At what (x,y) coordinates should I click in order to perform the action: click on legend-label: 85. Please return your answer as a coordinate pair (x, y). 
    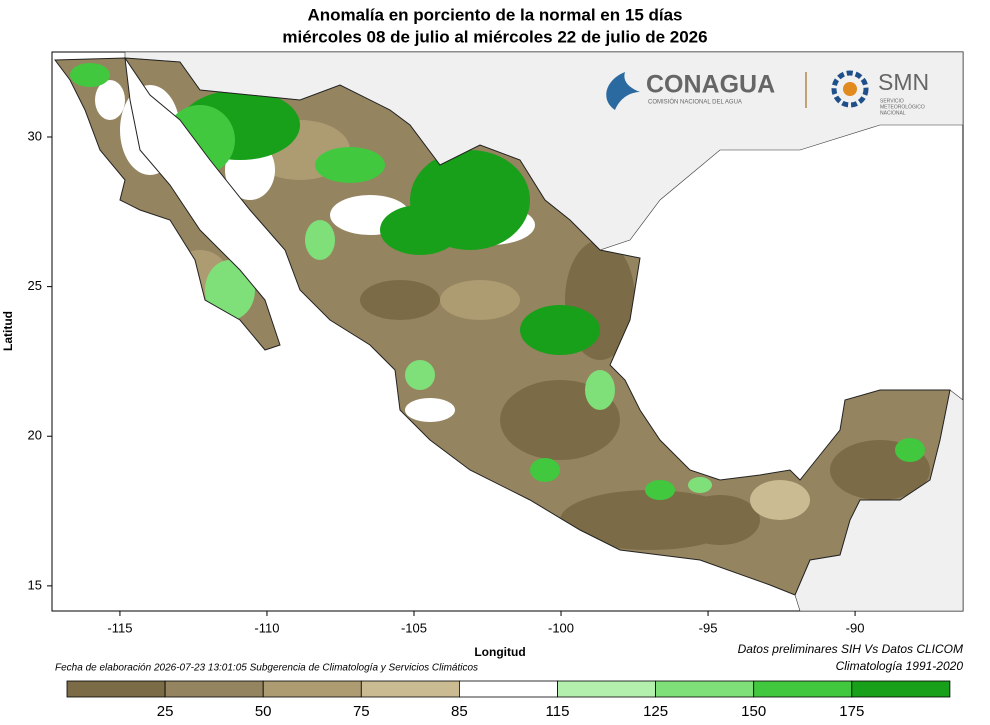
    Looking at the image, I should click on (459, 711).